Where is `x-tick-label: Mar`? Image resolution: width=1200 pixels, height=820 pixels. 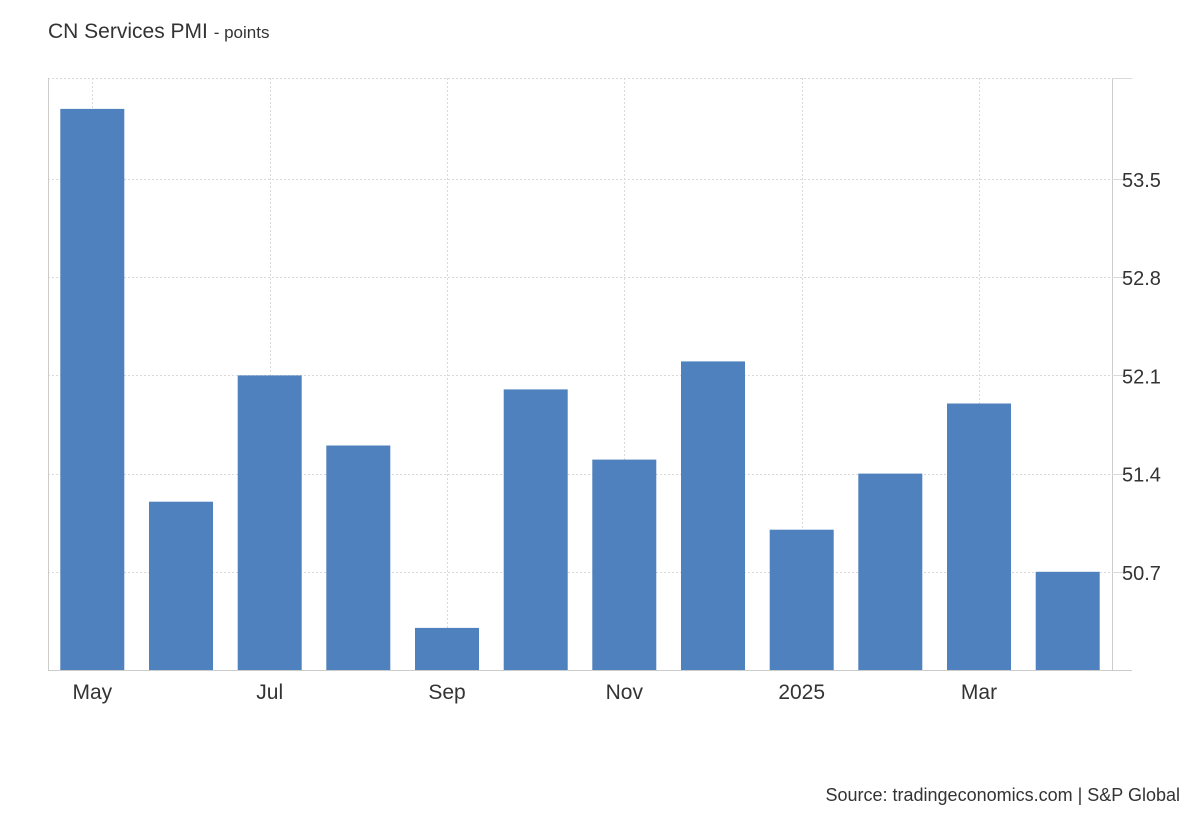 x-tick-label: Mar is located at coordinates (979, 692).